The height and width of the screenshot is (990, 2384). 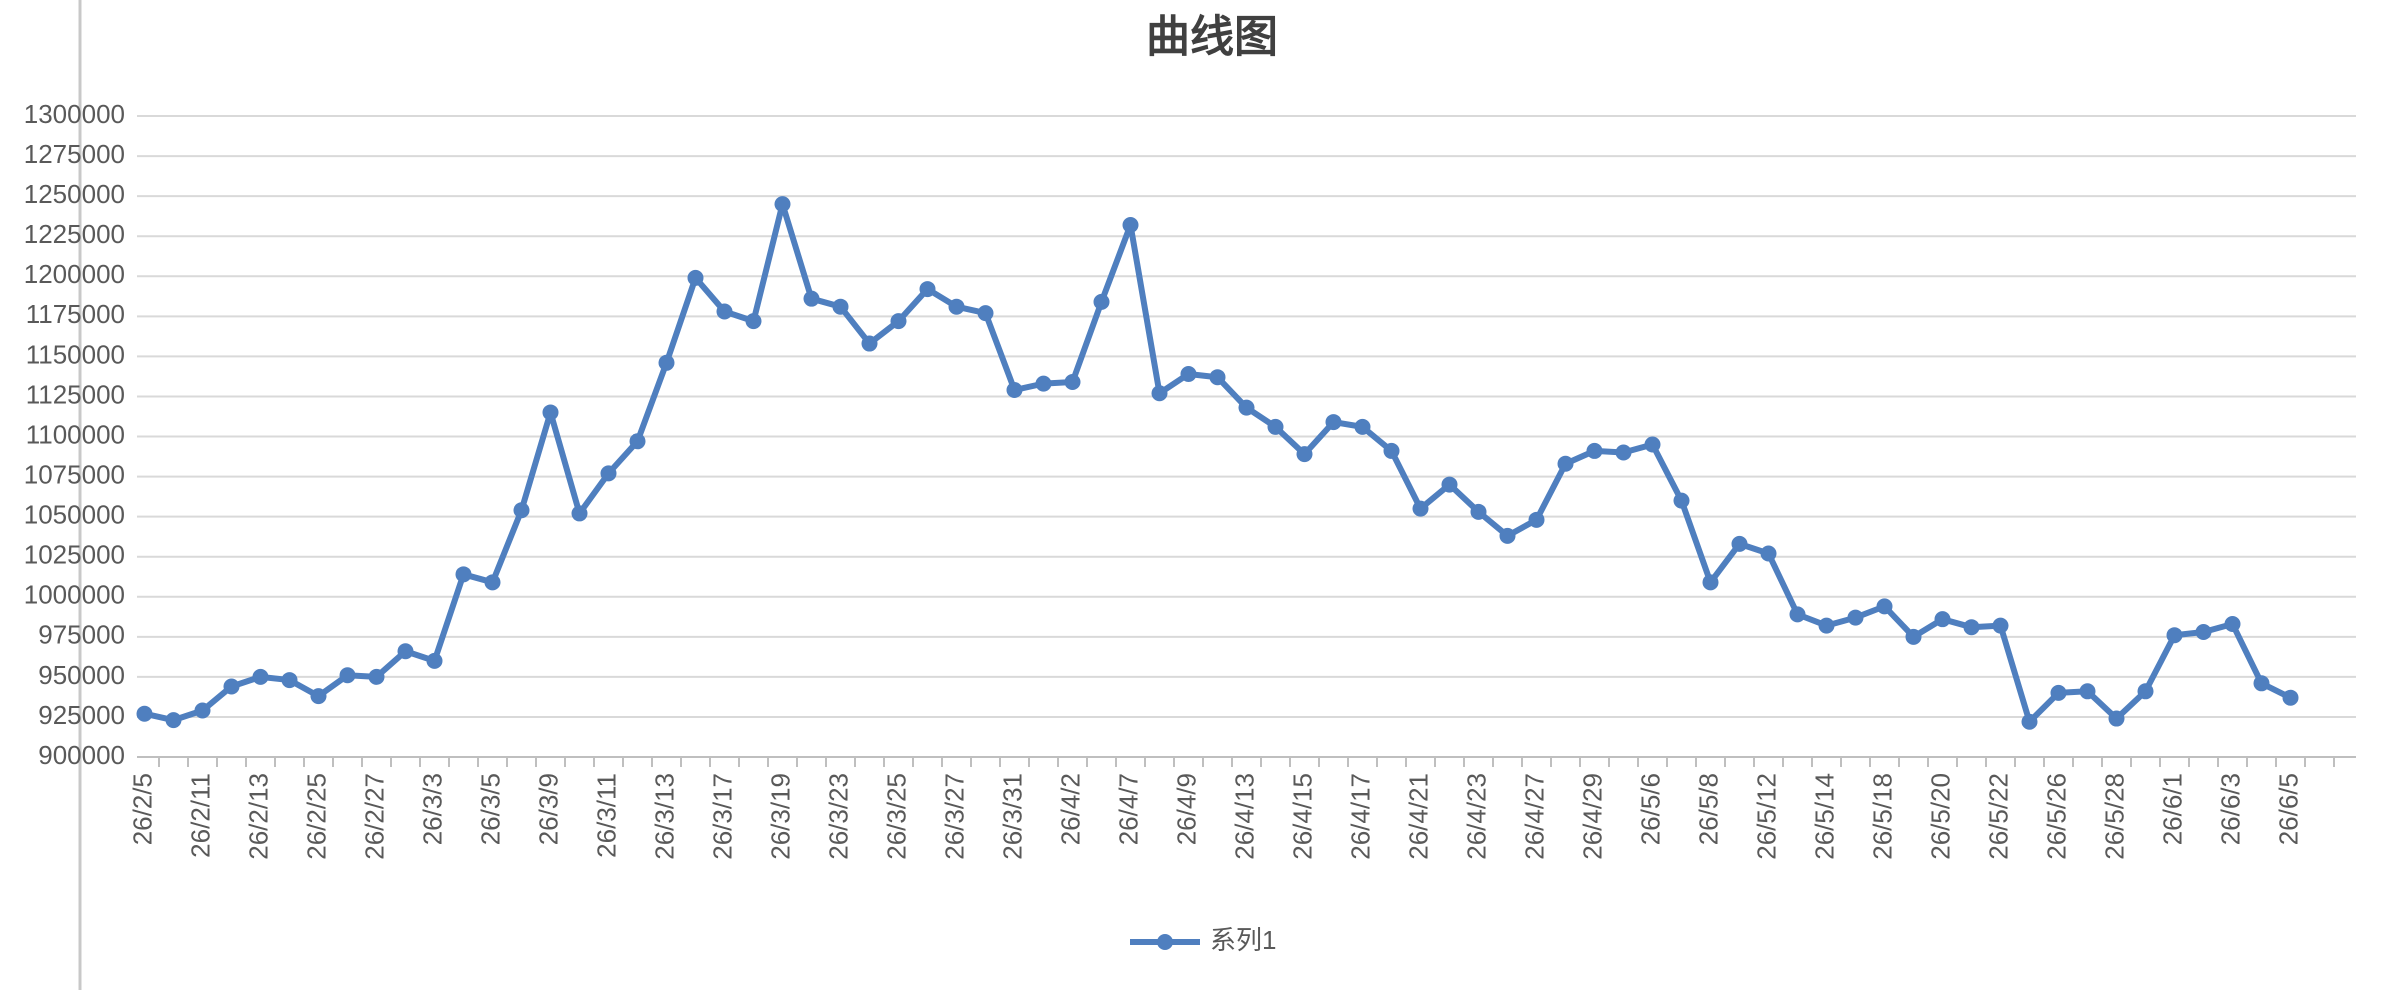 What do you see at coordinates (2172, 809) in the screenshot?
I see `x-tick-label: 26/6/1` at bounding box center [2172, 809].